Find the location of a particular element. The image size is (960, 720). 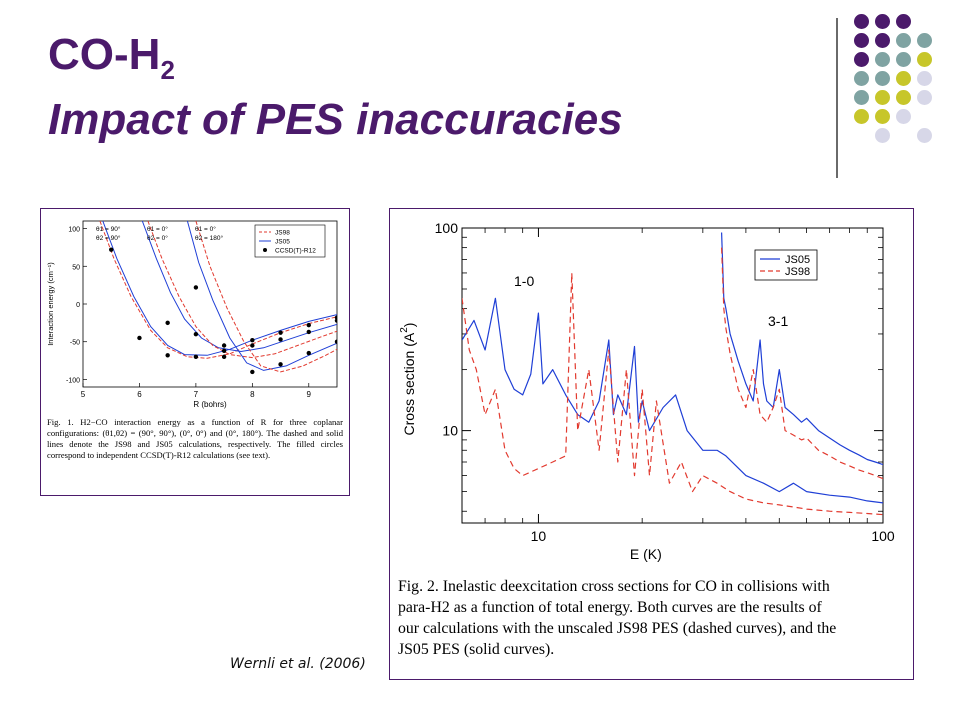

figure1-x-tick-label: 9 is located at coordinates (309, 394).